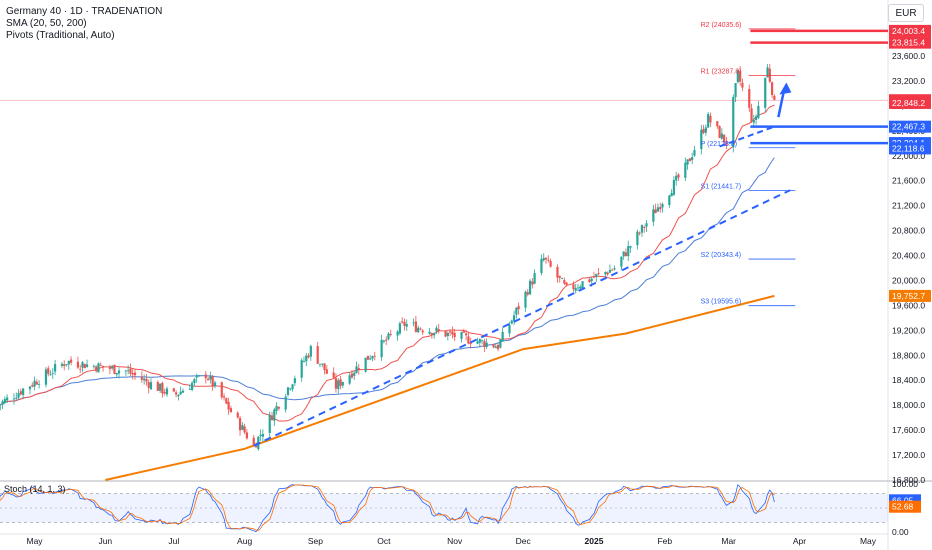 This screenshot has width=932, height=550. Describe the element at coordinates (60, 35) in the screenshot. I see `pivots-legend: Pivots (Traditional, Auto)` at that location.